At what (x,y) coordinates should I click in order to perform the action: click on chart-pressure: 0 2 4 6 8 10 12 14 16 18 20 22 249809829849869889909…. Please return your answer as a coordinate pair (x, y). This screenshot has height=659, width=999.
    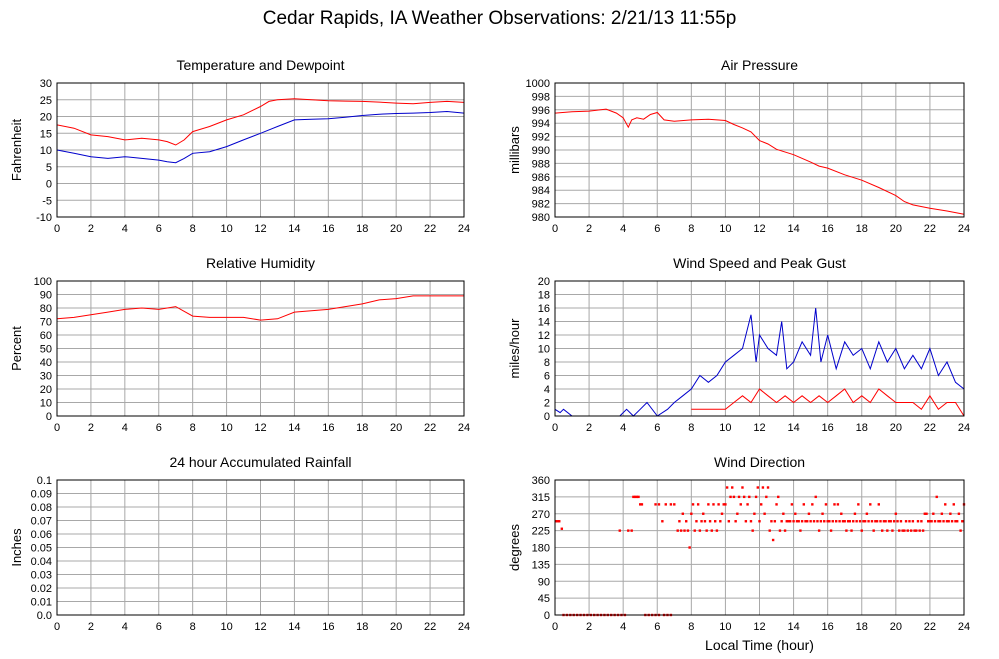
    Looking at the image, I should click on (738, 146).